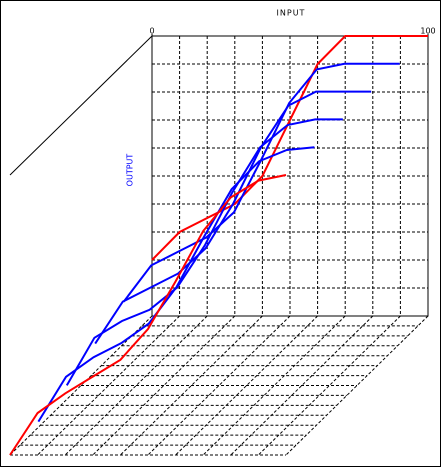 Image resolution: width=441 pixels, height=467 pixels. I want to click on side-edge, so click(81, 105).